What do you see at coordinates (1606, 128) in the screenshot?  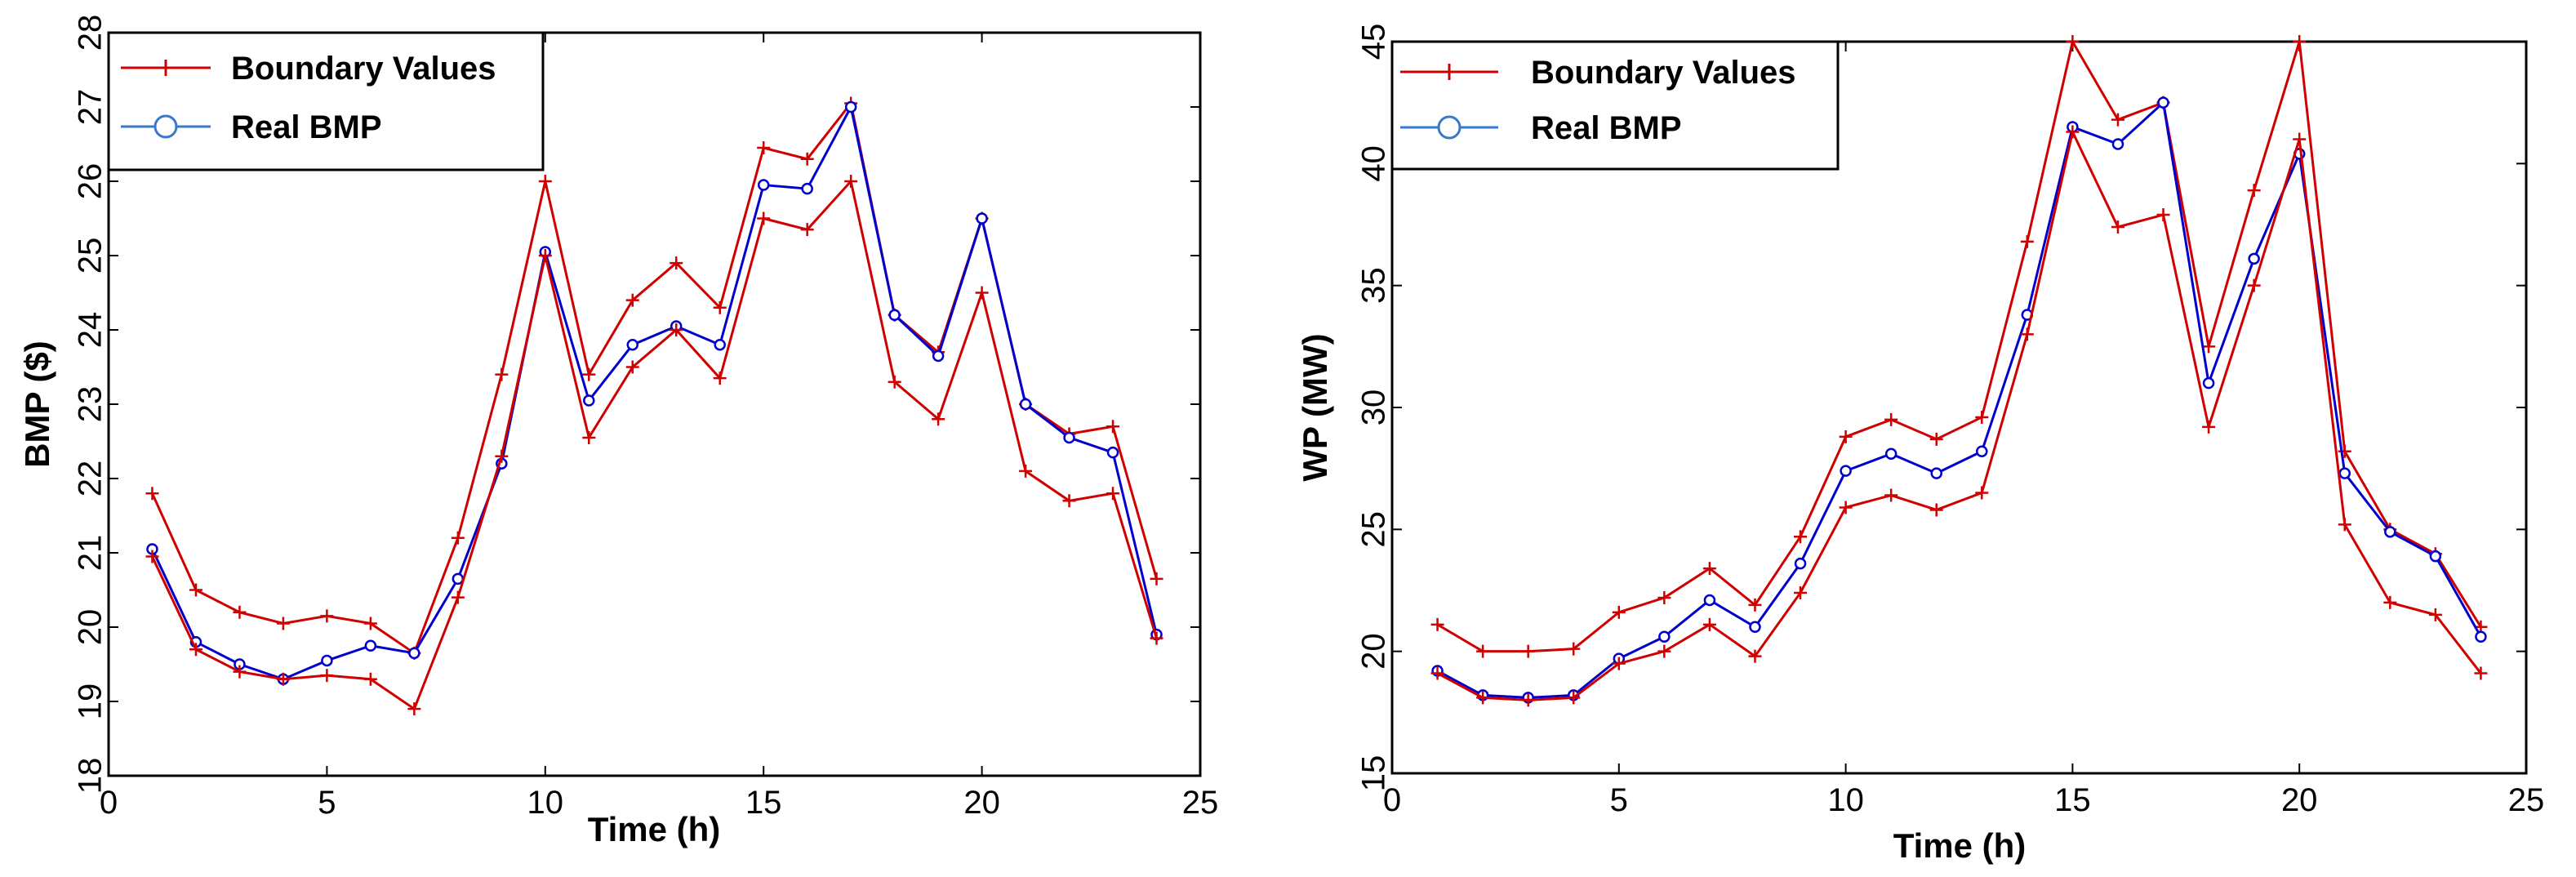 I see `wp-legend-real-label: Real BMP` at bounding box center [1606, 128].